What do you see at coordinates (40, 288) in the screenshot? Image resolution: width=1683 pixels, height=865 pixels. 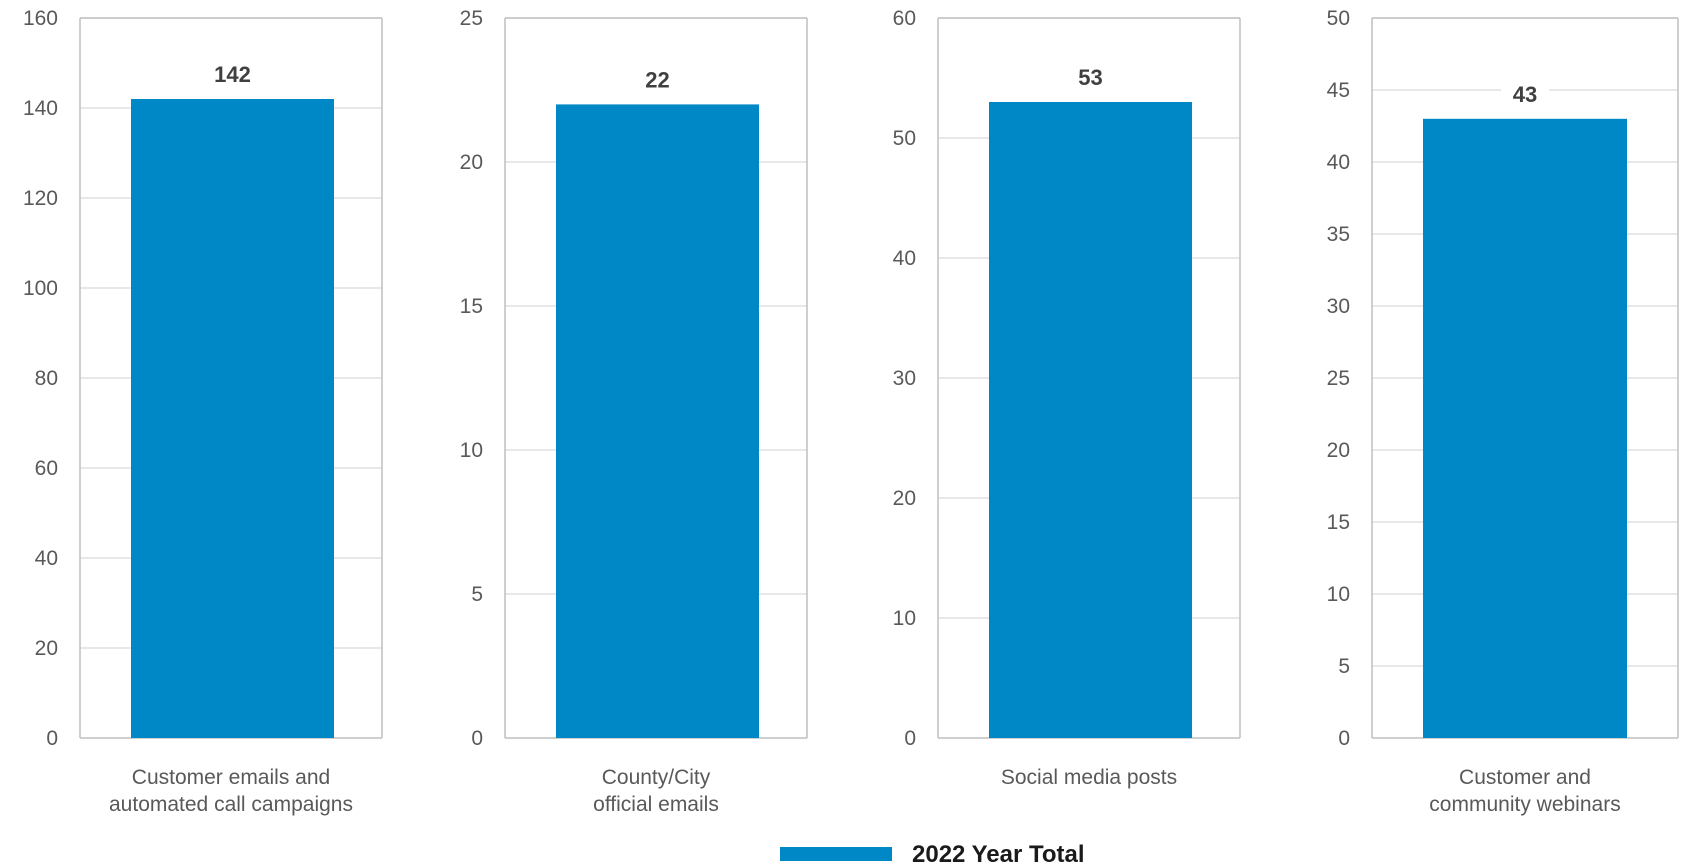 I see `y-tick-label: 100` at bounding box center [40, 288].